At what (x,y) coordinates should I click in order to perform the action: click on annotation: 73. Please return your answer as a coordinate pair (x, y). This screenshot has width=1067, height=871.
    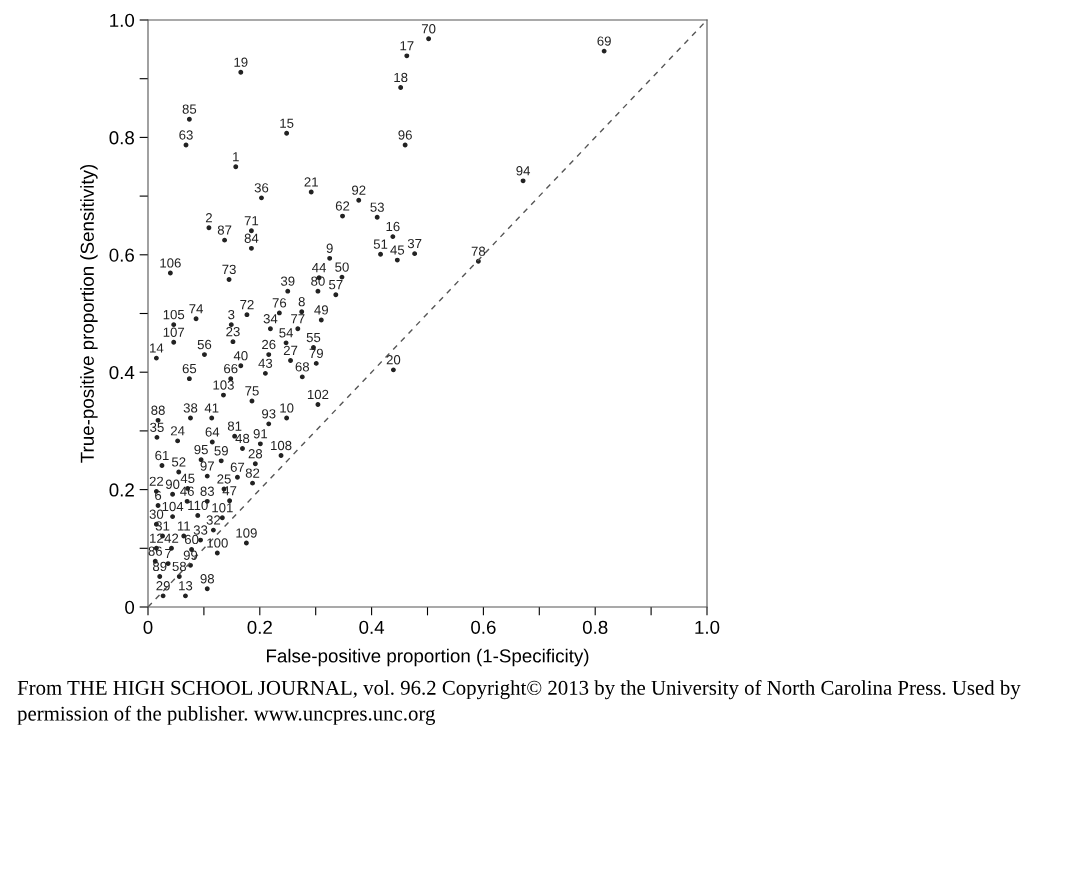
    Looking at the image, I should click on (229, 269).